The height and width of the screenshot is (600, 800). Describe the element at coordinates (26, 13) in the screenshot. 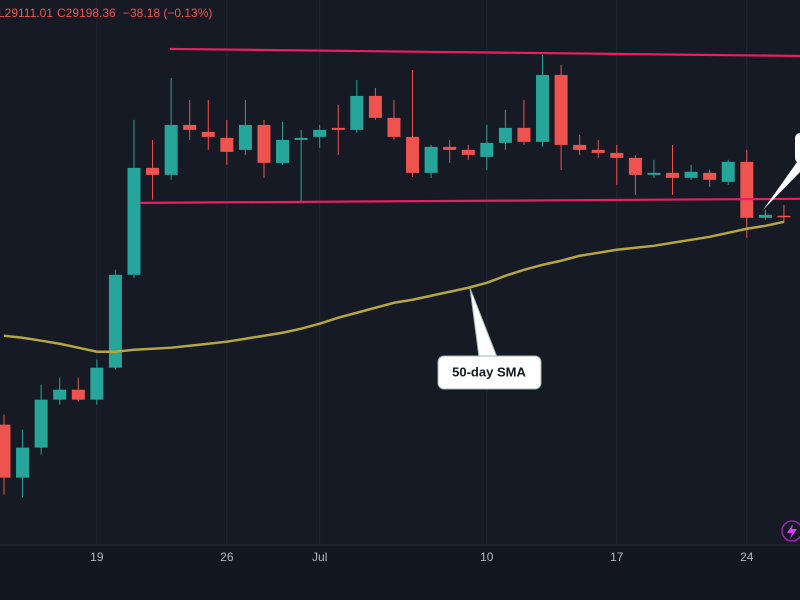

I see `header-low: L29111.01` at that location.